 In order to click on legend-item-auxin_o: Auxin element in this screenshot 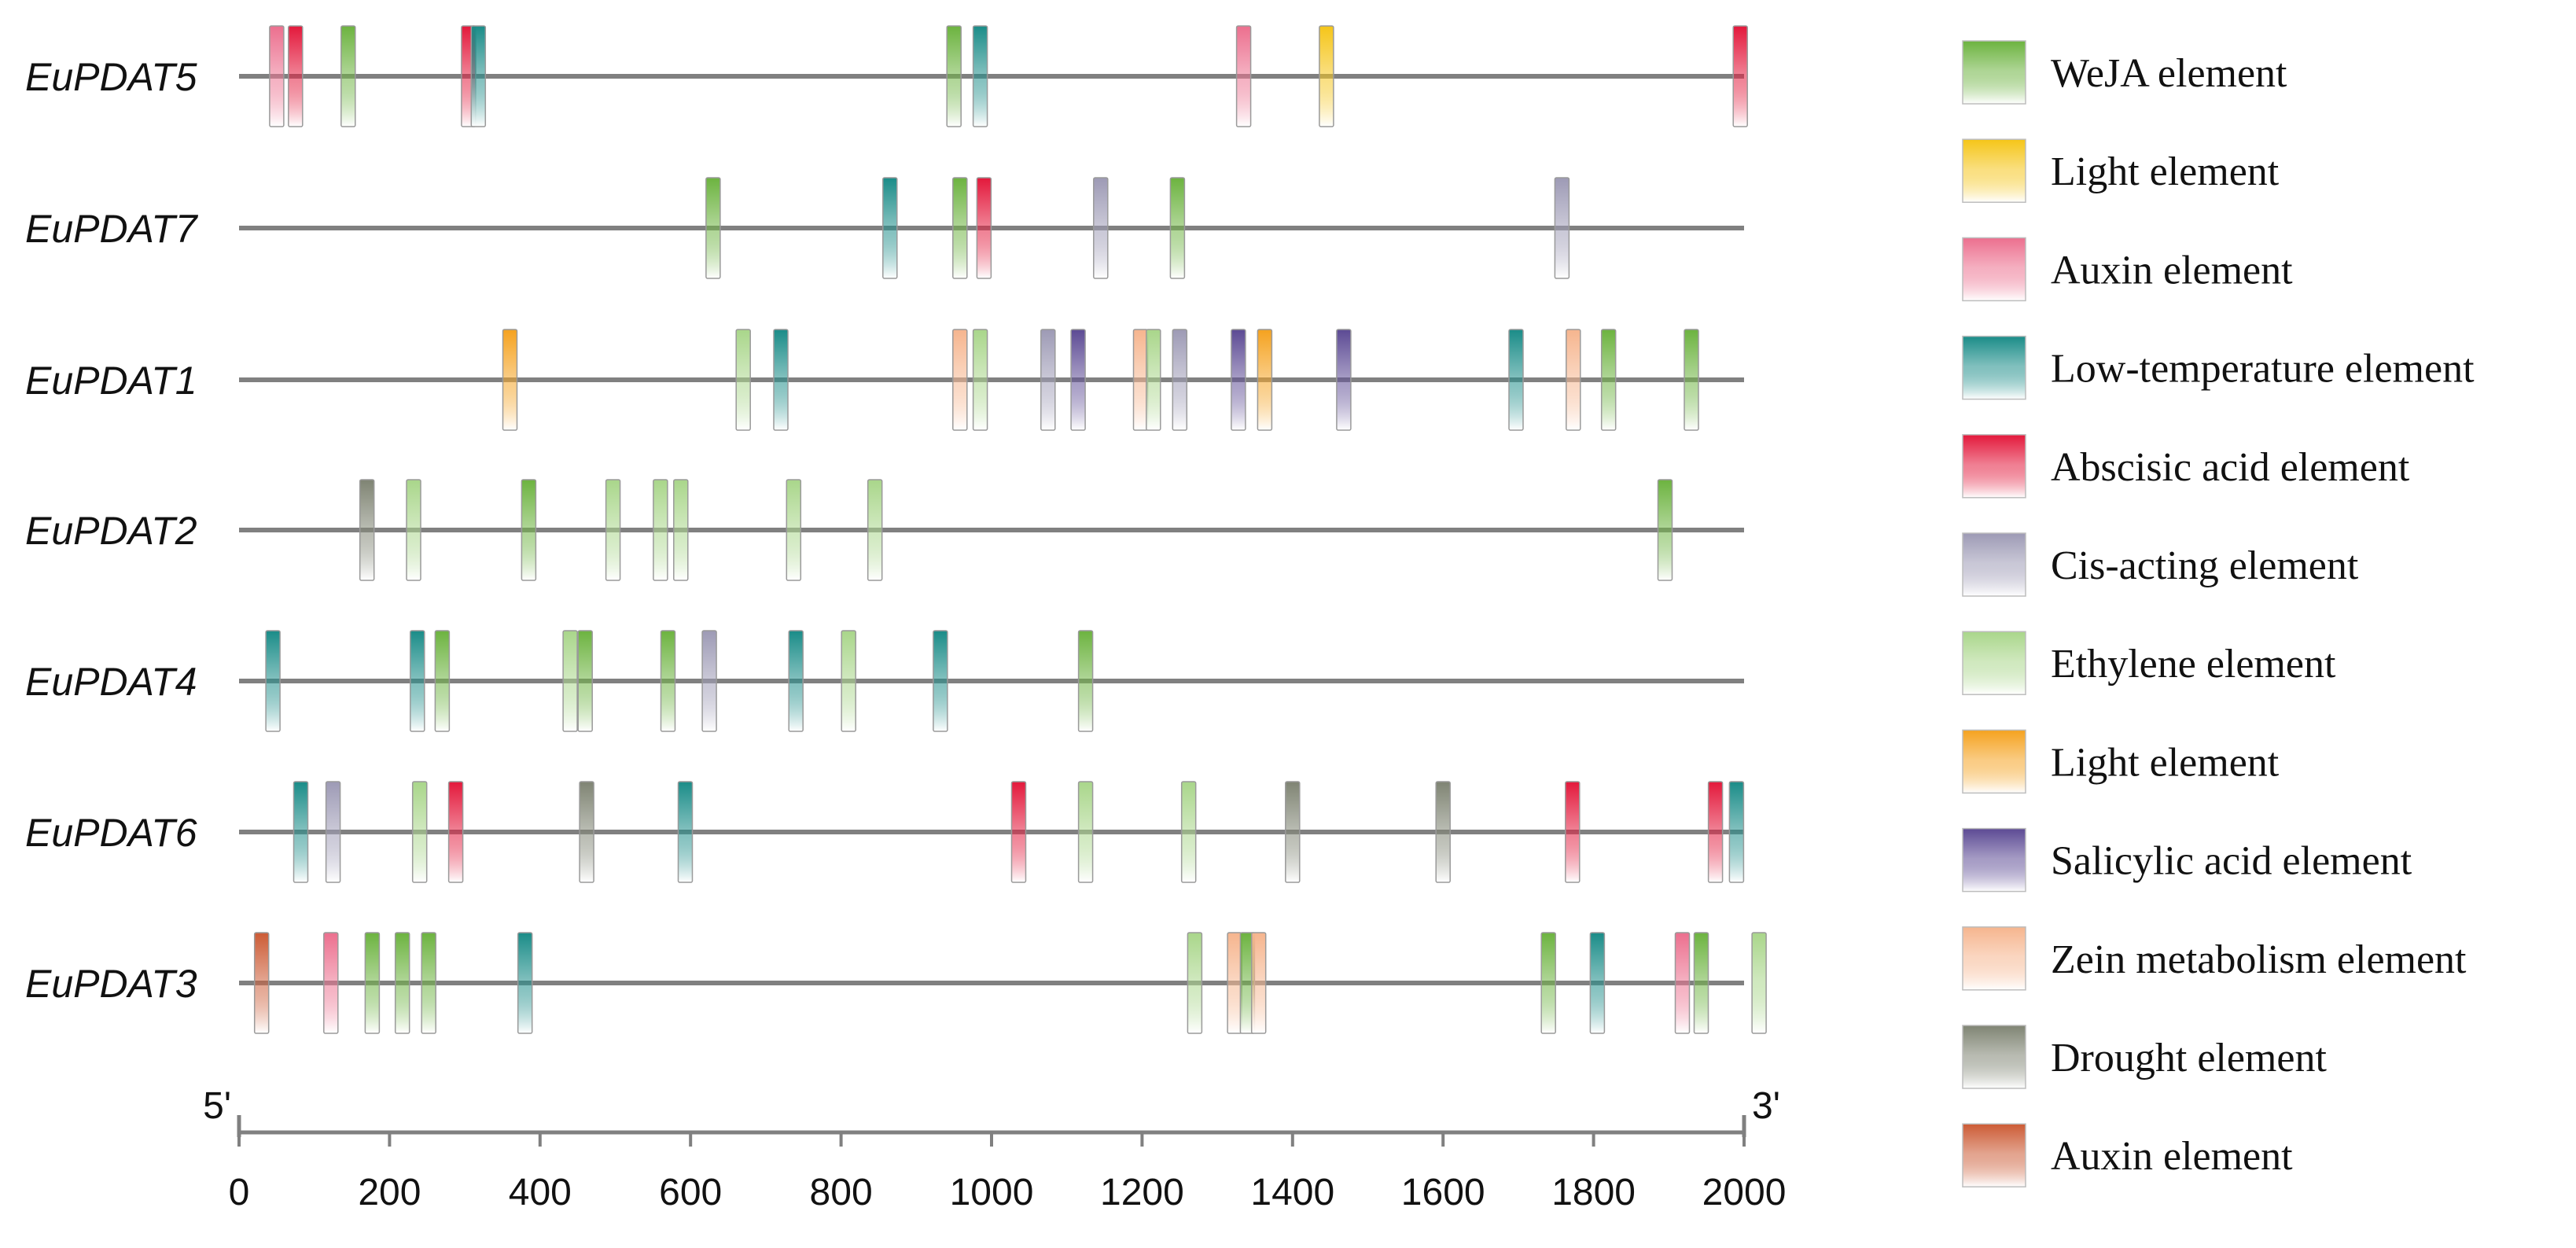, I will do `click(2127, 1155)`.